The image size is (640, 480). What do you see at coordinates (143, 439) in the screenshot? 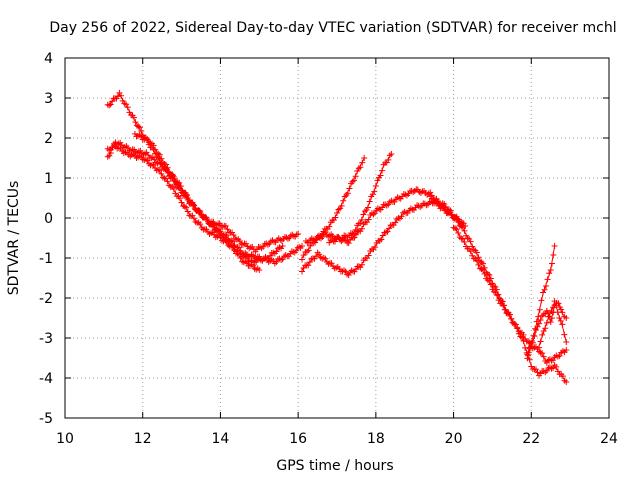
I see `x-tick-label: 12` at bounding box center [143, 439].